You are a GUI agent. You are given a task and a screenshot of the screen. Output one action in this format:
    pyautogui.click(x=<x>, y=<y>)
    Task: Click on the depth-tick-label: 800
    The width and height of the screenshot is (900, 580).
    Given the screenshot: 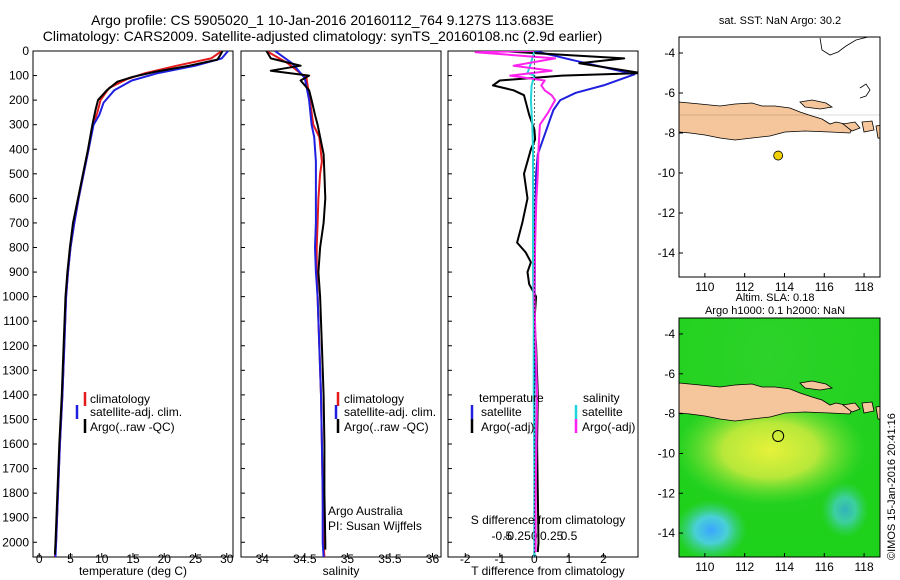 What is the action you would take?
    pyautogui.click(x=19, y=248)
    